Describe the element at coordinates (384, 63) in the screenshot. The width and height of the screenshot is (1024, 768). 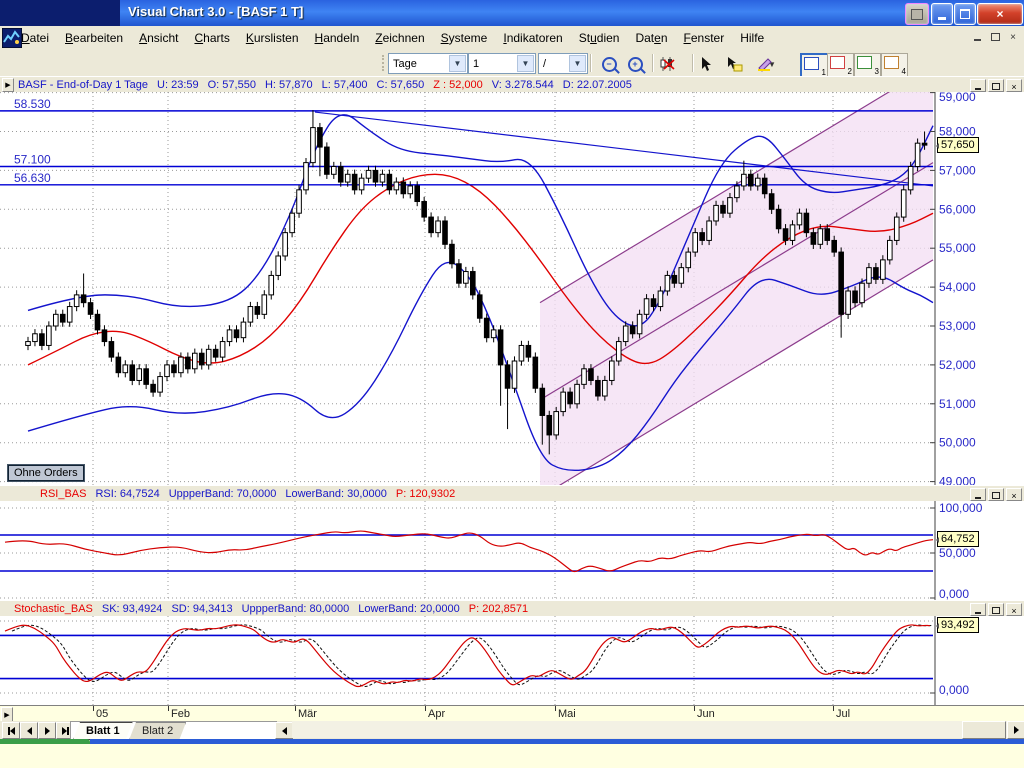
I see `toolbar-grip` at that location.